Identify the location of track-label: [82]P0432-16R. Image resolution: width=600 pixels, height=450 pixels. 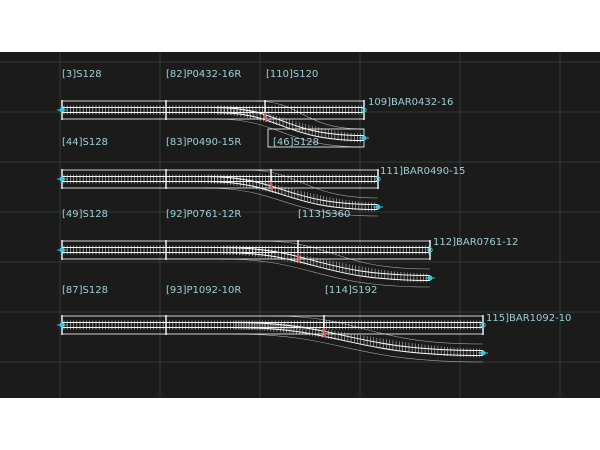
(203, 74).